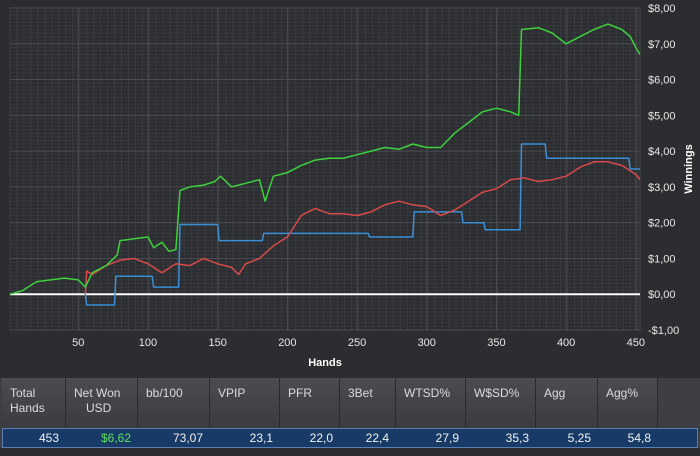 The height and width of the screenshot is (456, 700). What do you see at coordinates (99, 408) in the screenshot?
I see `header-label: USD` at bounding box center [99, 408].